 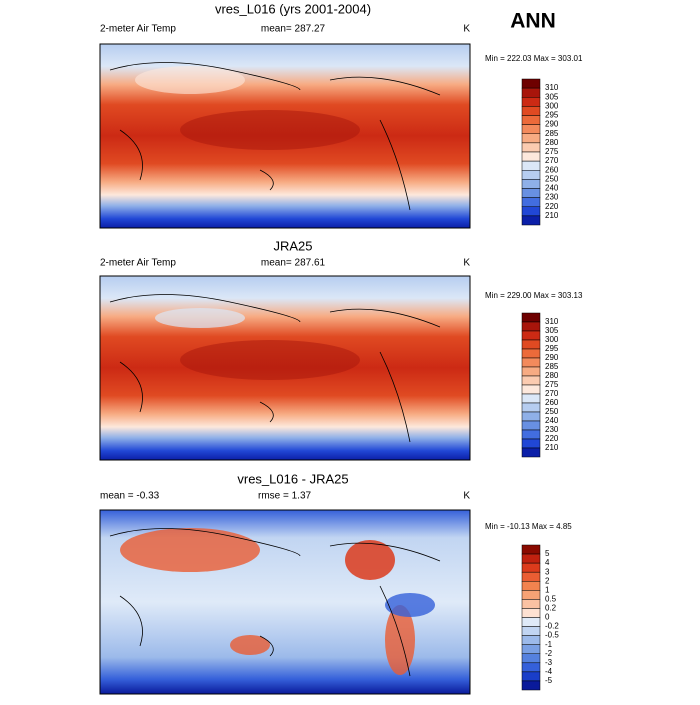 I want to click on colorbar-label: 5, so click(x=547, y=553).